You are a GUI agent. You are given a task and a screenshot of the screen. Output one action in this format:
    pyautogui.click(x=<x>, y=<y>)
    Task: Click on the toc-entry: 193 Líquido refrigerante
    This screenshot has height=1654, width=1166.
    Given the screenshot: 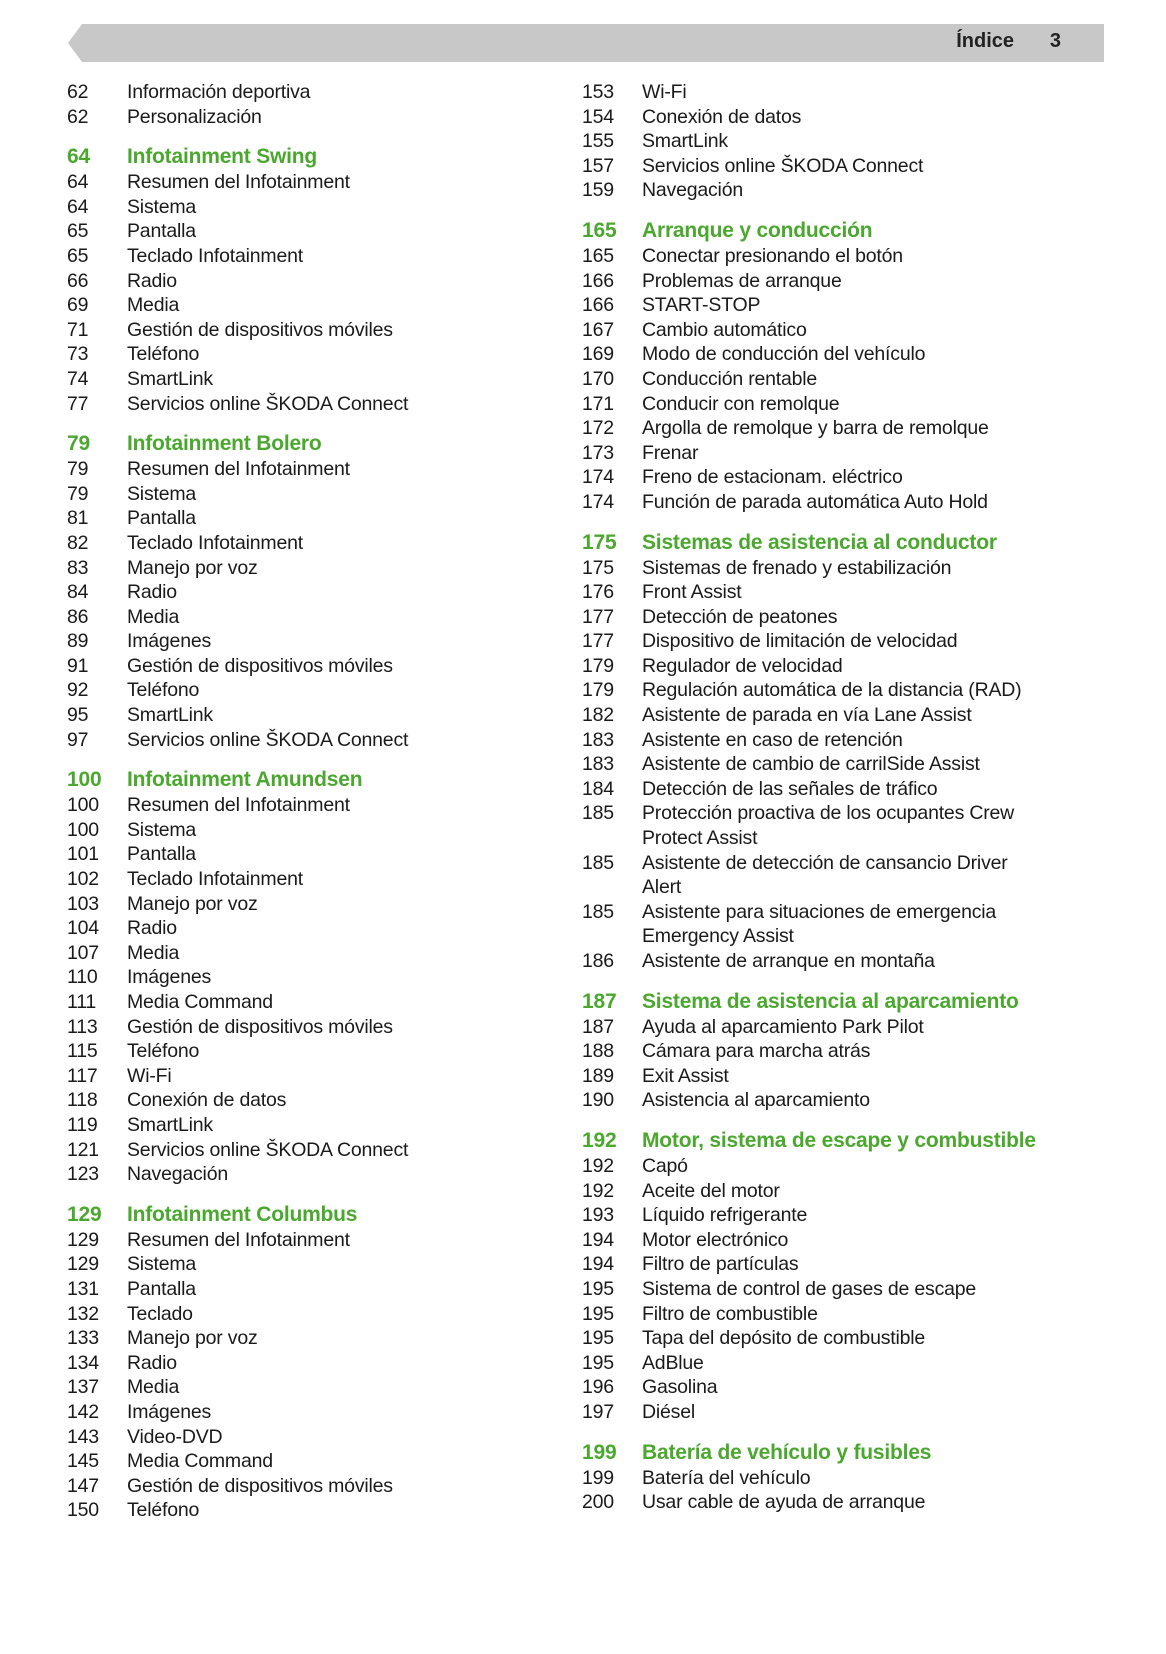 What is the action you would take?
    pyautogui.click(x=809, y=1215)
    